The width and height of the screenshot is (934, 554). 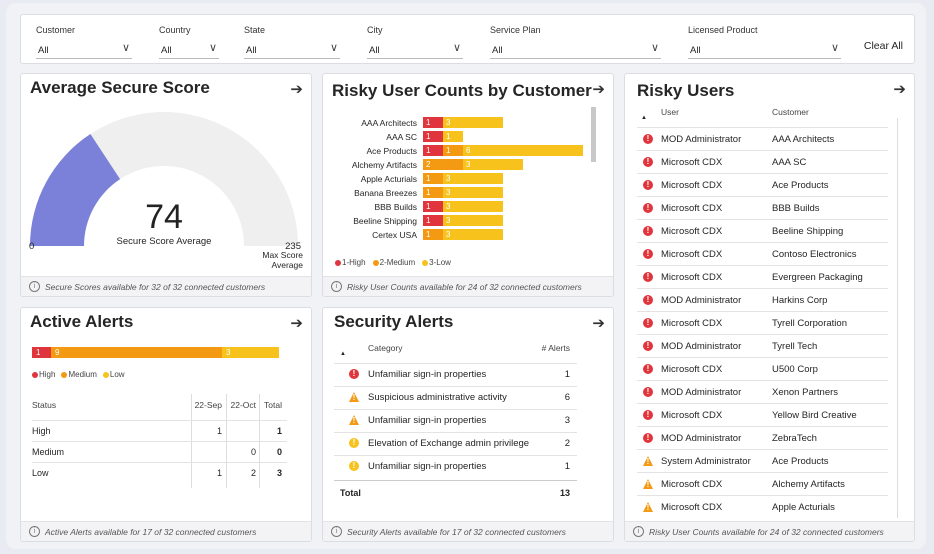 What do you see at coordinates (136, 352) in the screenshot?
I see `alert-bar-segment: 9` at bounding box center [136, 352].